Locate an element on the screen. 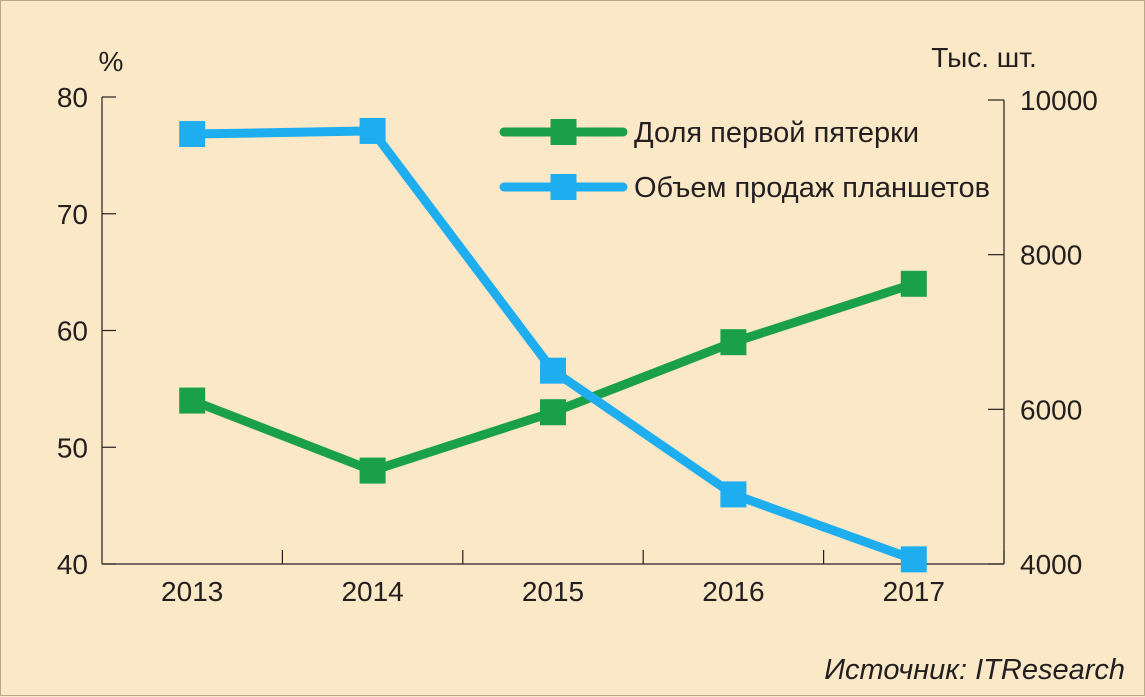 Image resolution: width=1145 pixels, height=697 pixels. right-axis-tick-label: 6000 is located at coordinates (1051, 409).